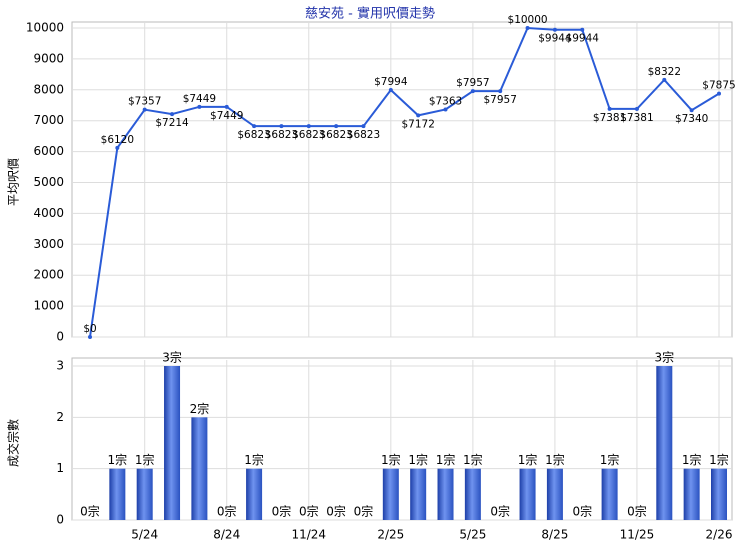 This screenshot has height=550, width=740. What do you see at coordinates (718, 86) in the screenshot?
I see `data-label: $7875` at bounding box center [718, 86].